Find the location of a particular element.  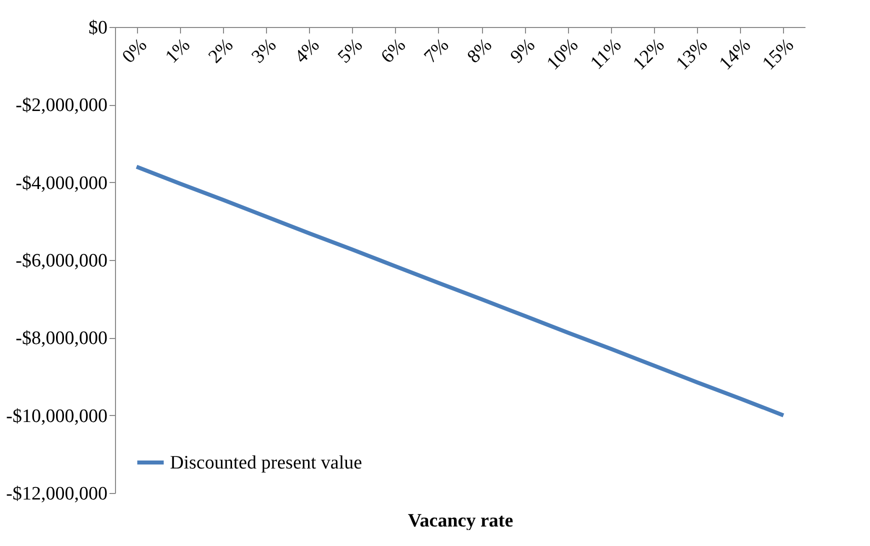

x-tick-label: 11% is located at coordinates (606, 54).